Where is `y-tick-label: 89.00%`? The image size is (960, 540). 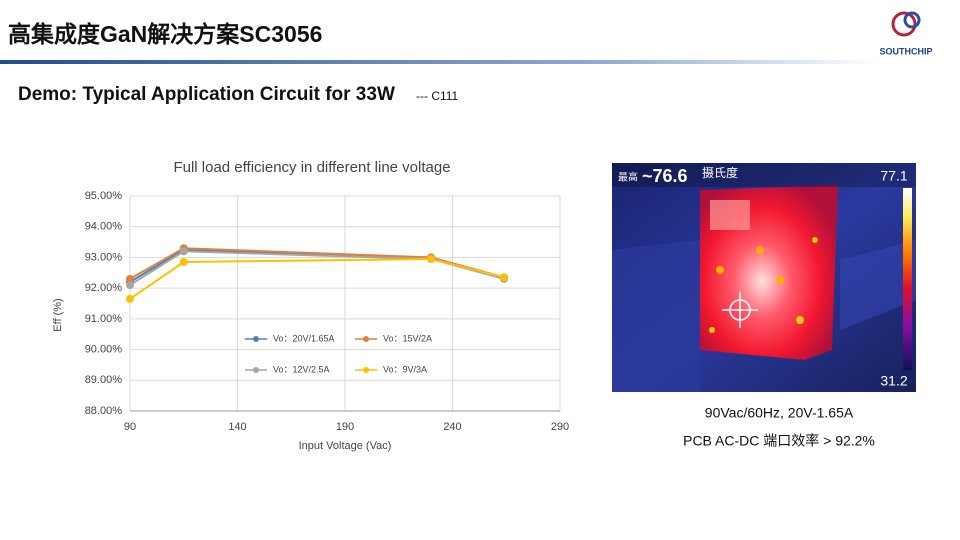 y-tick-label: 89.00% is located at coordinates (104, 380).